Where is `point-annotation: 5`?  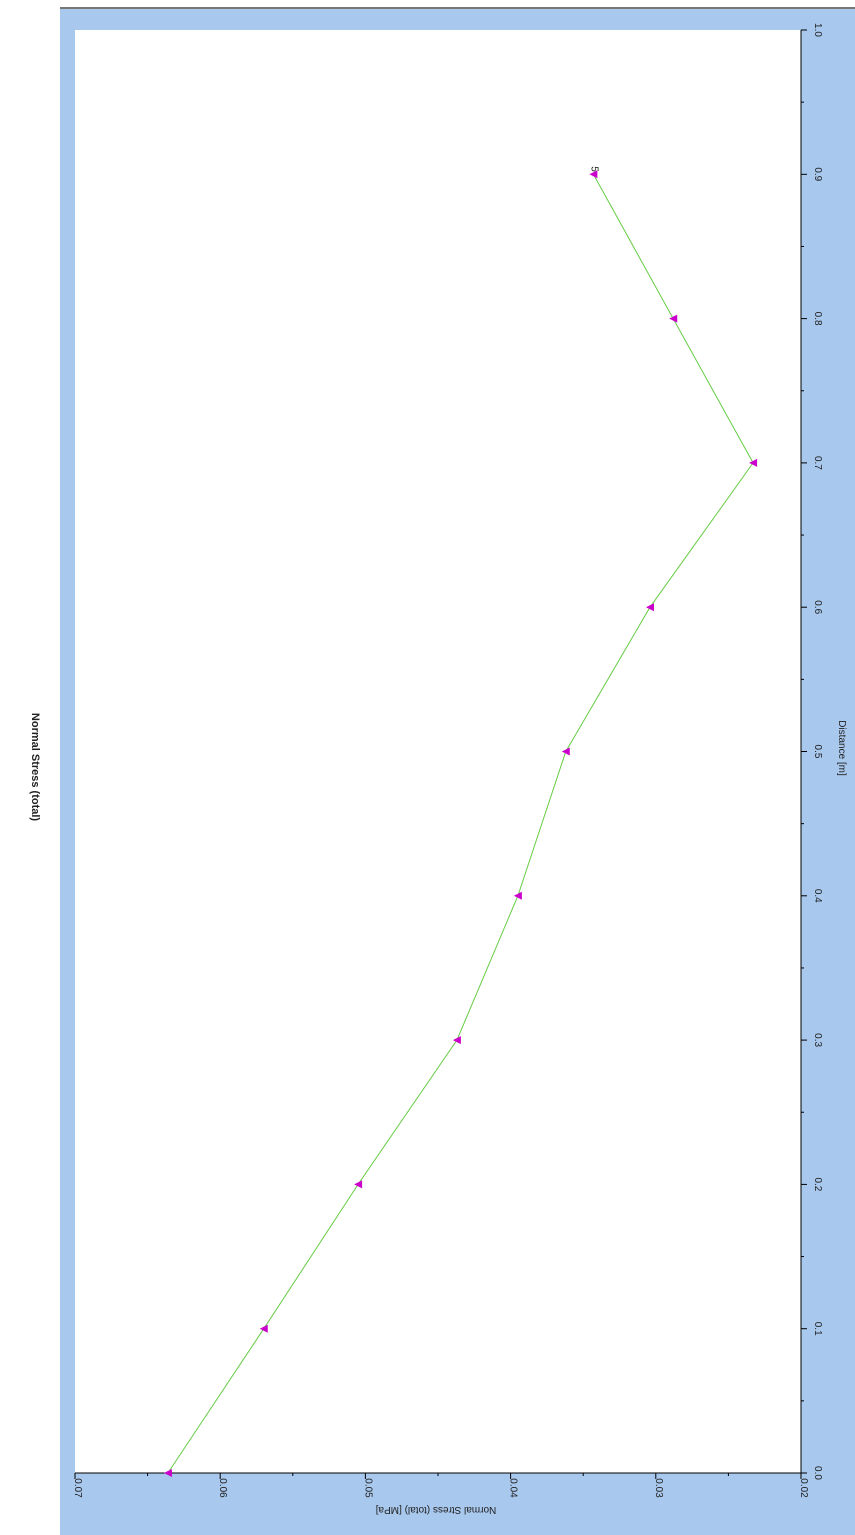 point-annotation: 5 is located at coordinates (593, 169).